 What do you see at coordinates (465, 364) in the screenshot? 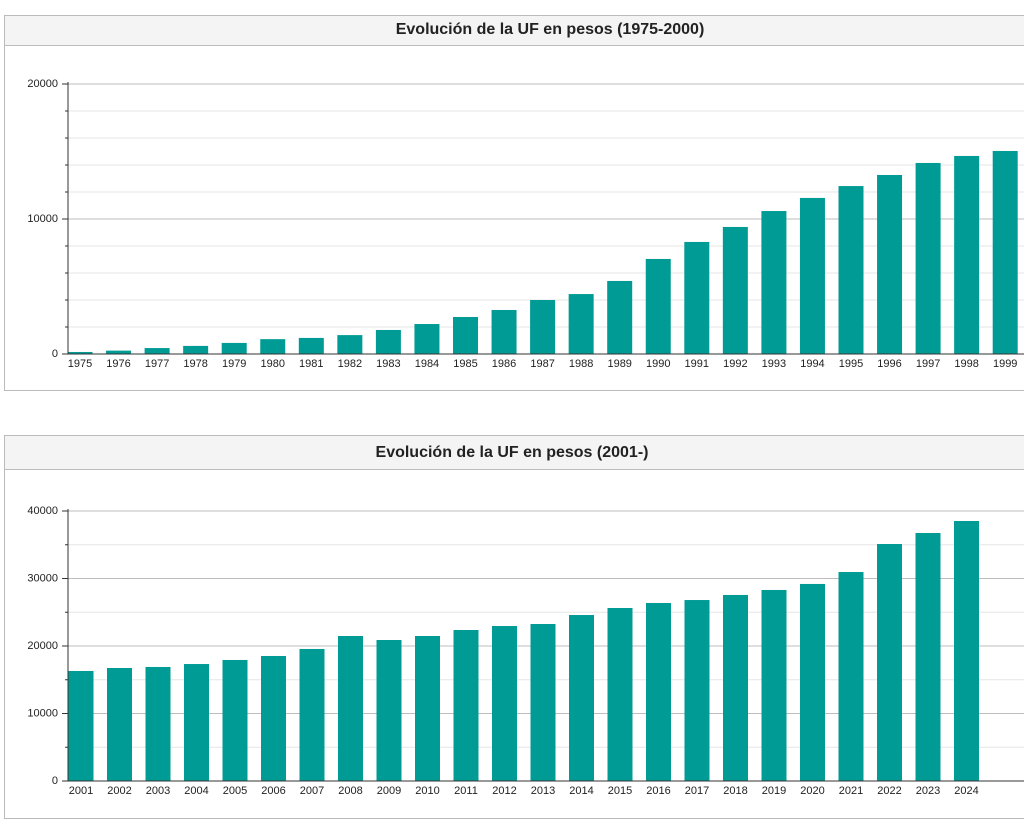
I see `x-tick-label: 1985` at bounding box center [465, 364].